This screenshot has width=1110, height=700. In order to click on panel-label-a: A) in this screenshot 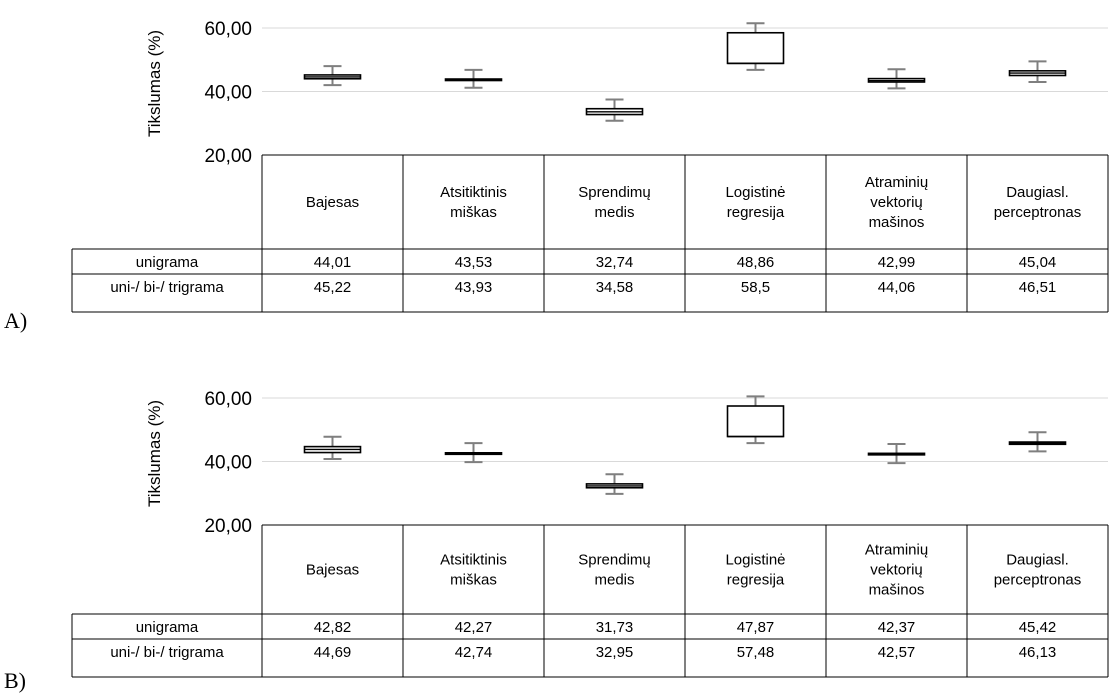, I will do `click(16, 320)`.